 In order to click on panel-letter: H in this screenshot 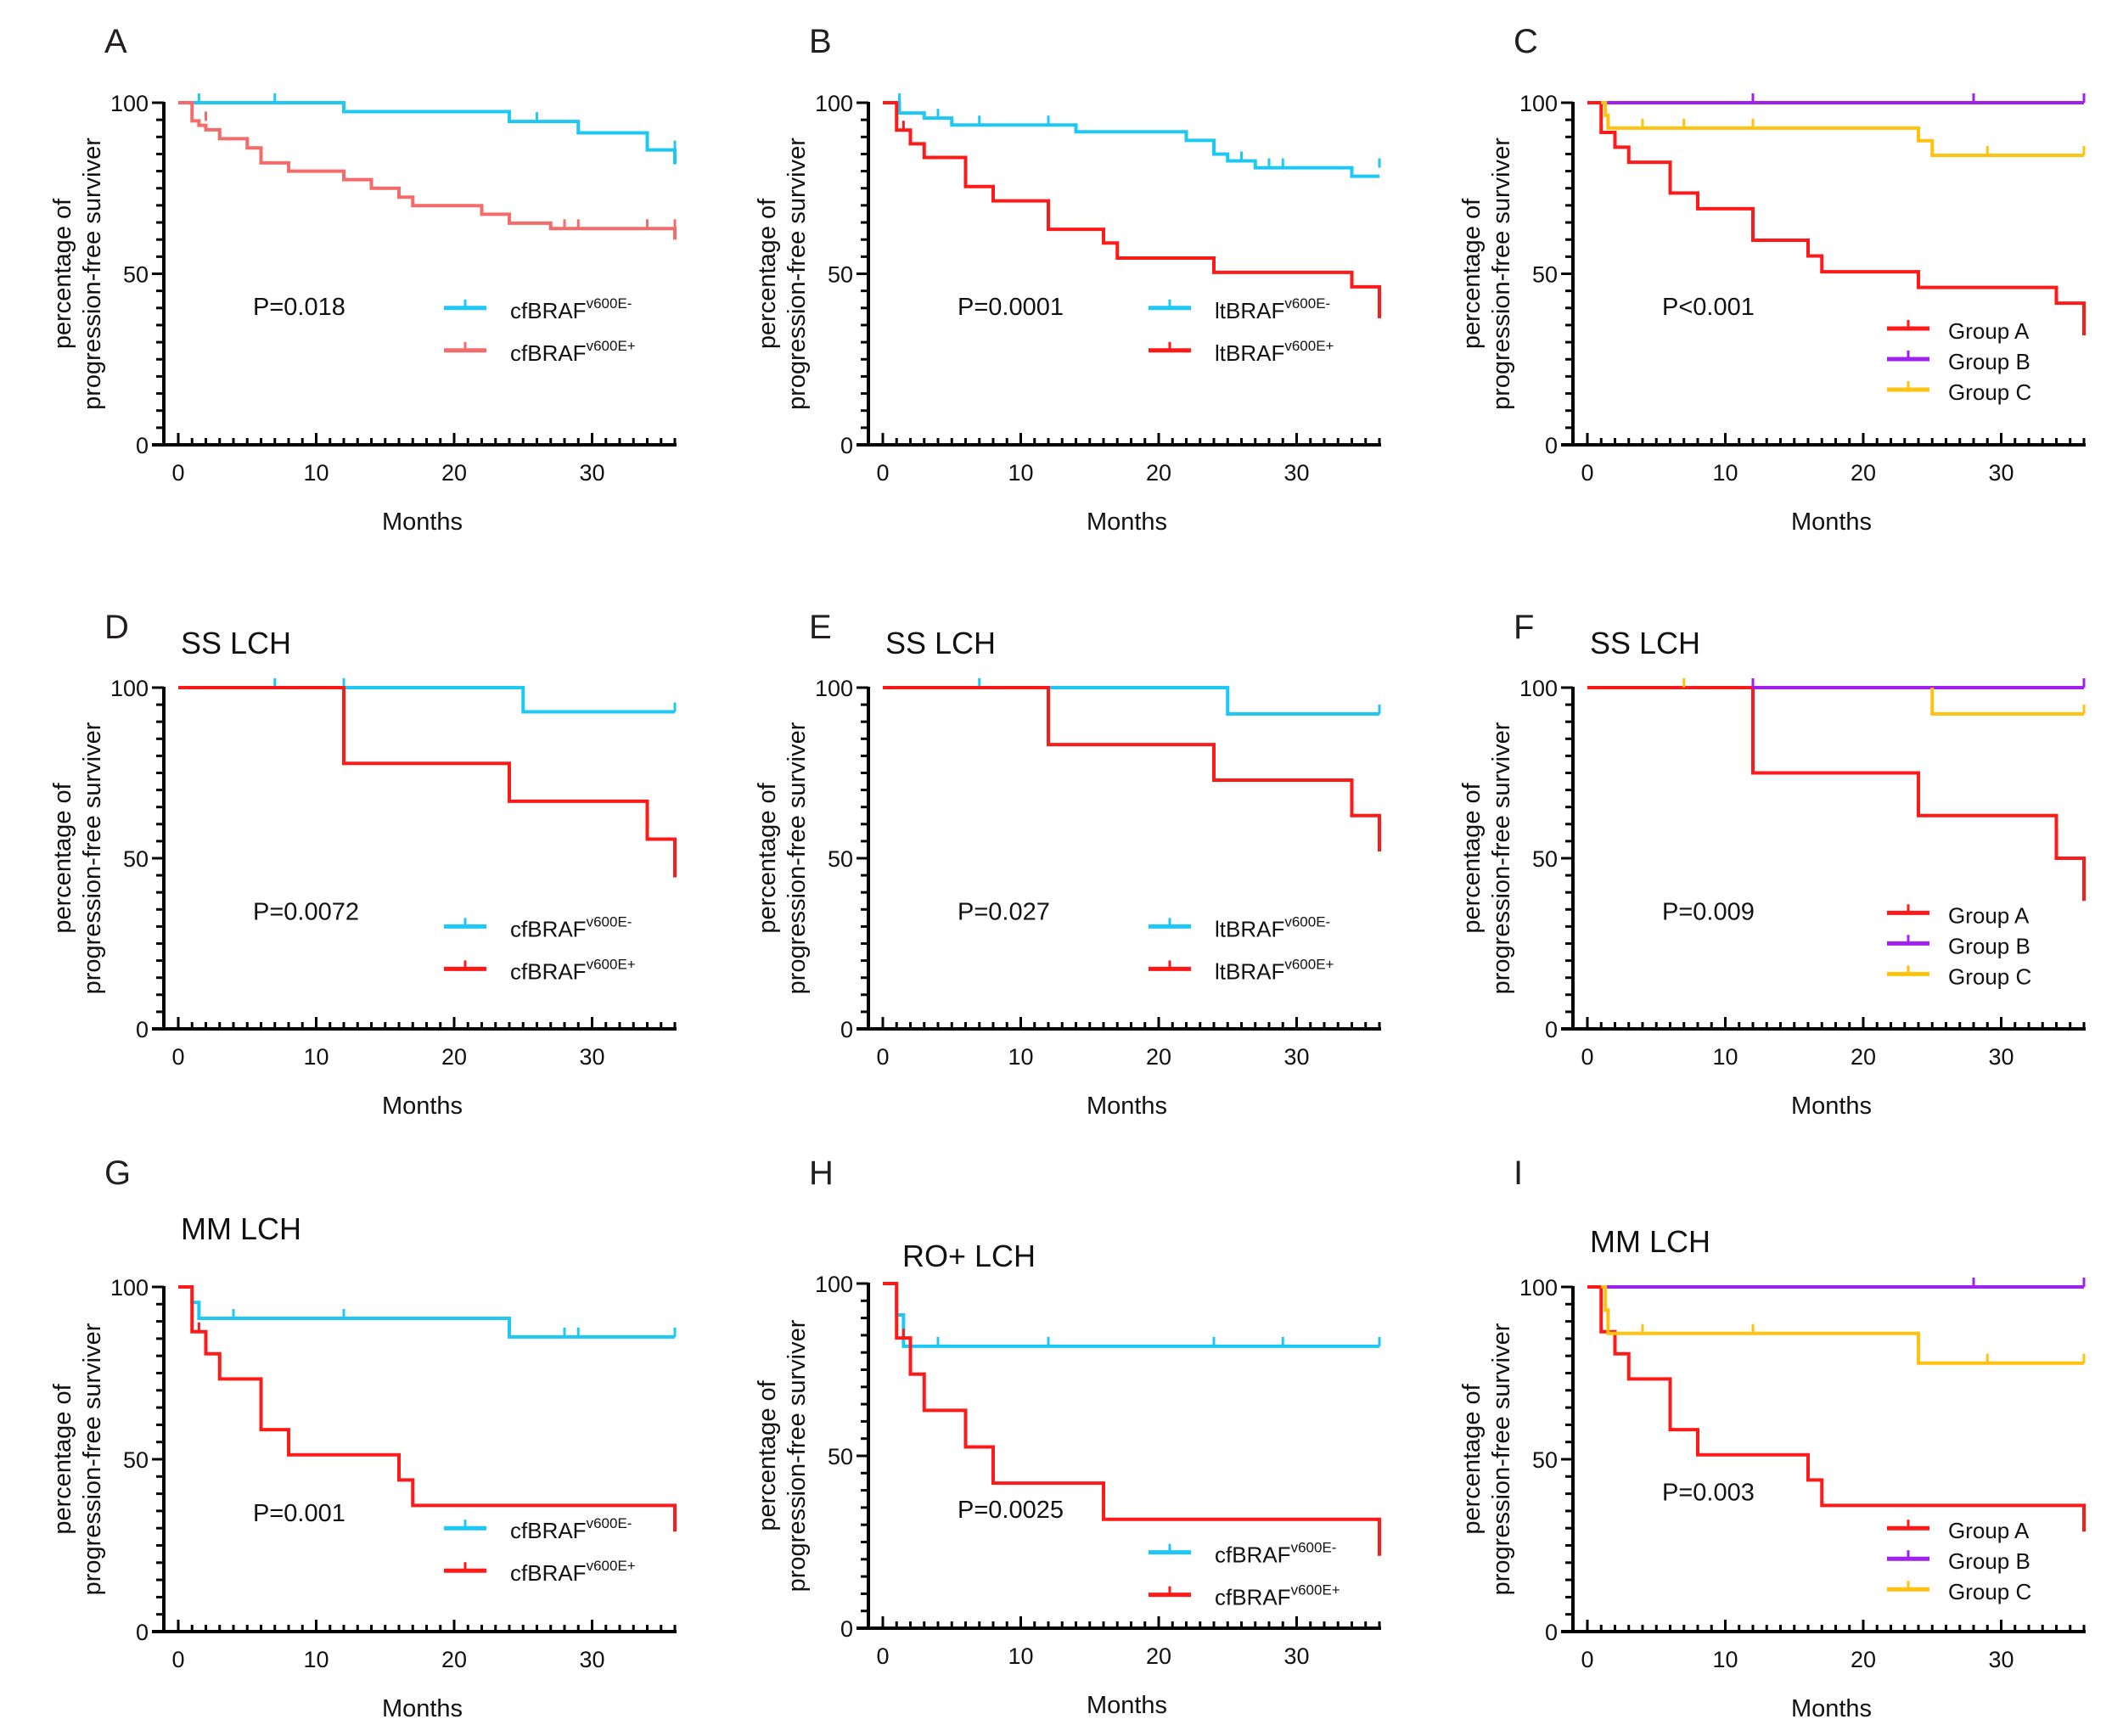, I will do `click(821, 1174)`.